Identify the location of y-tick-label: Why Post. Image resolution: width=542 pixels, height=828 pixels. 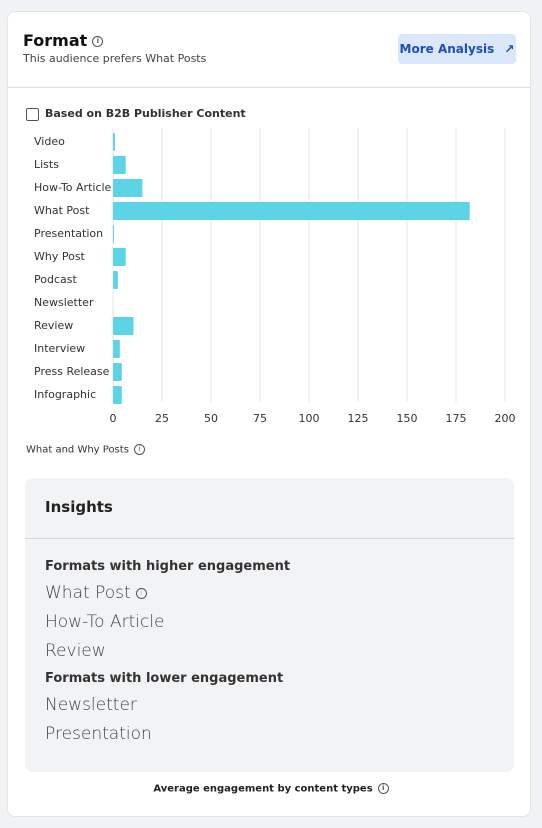
(60, 256).